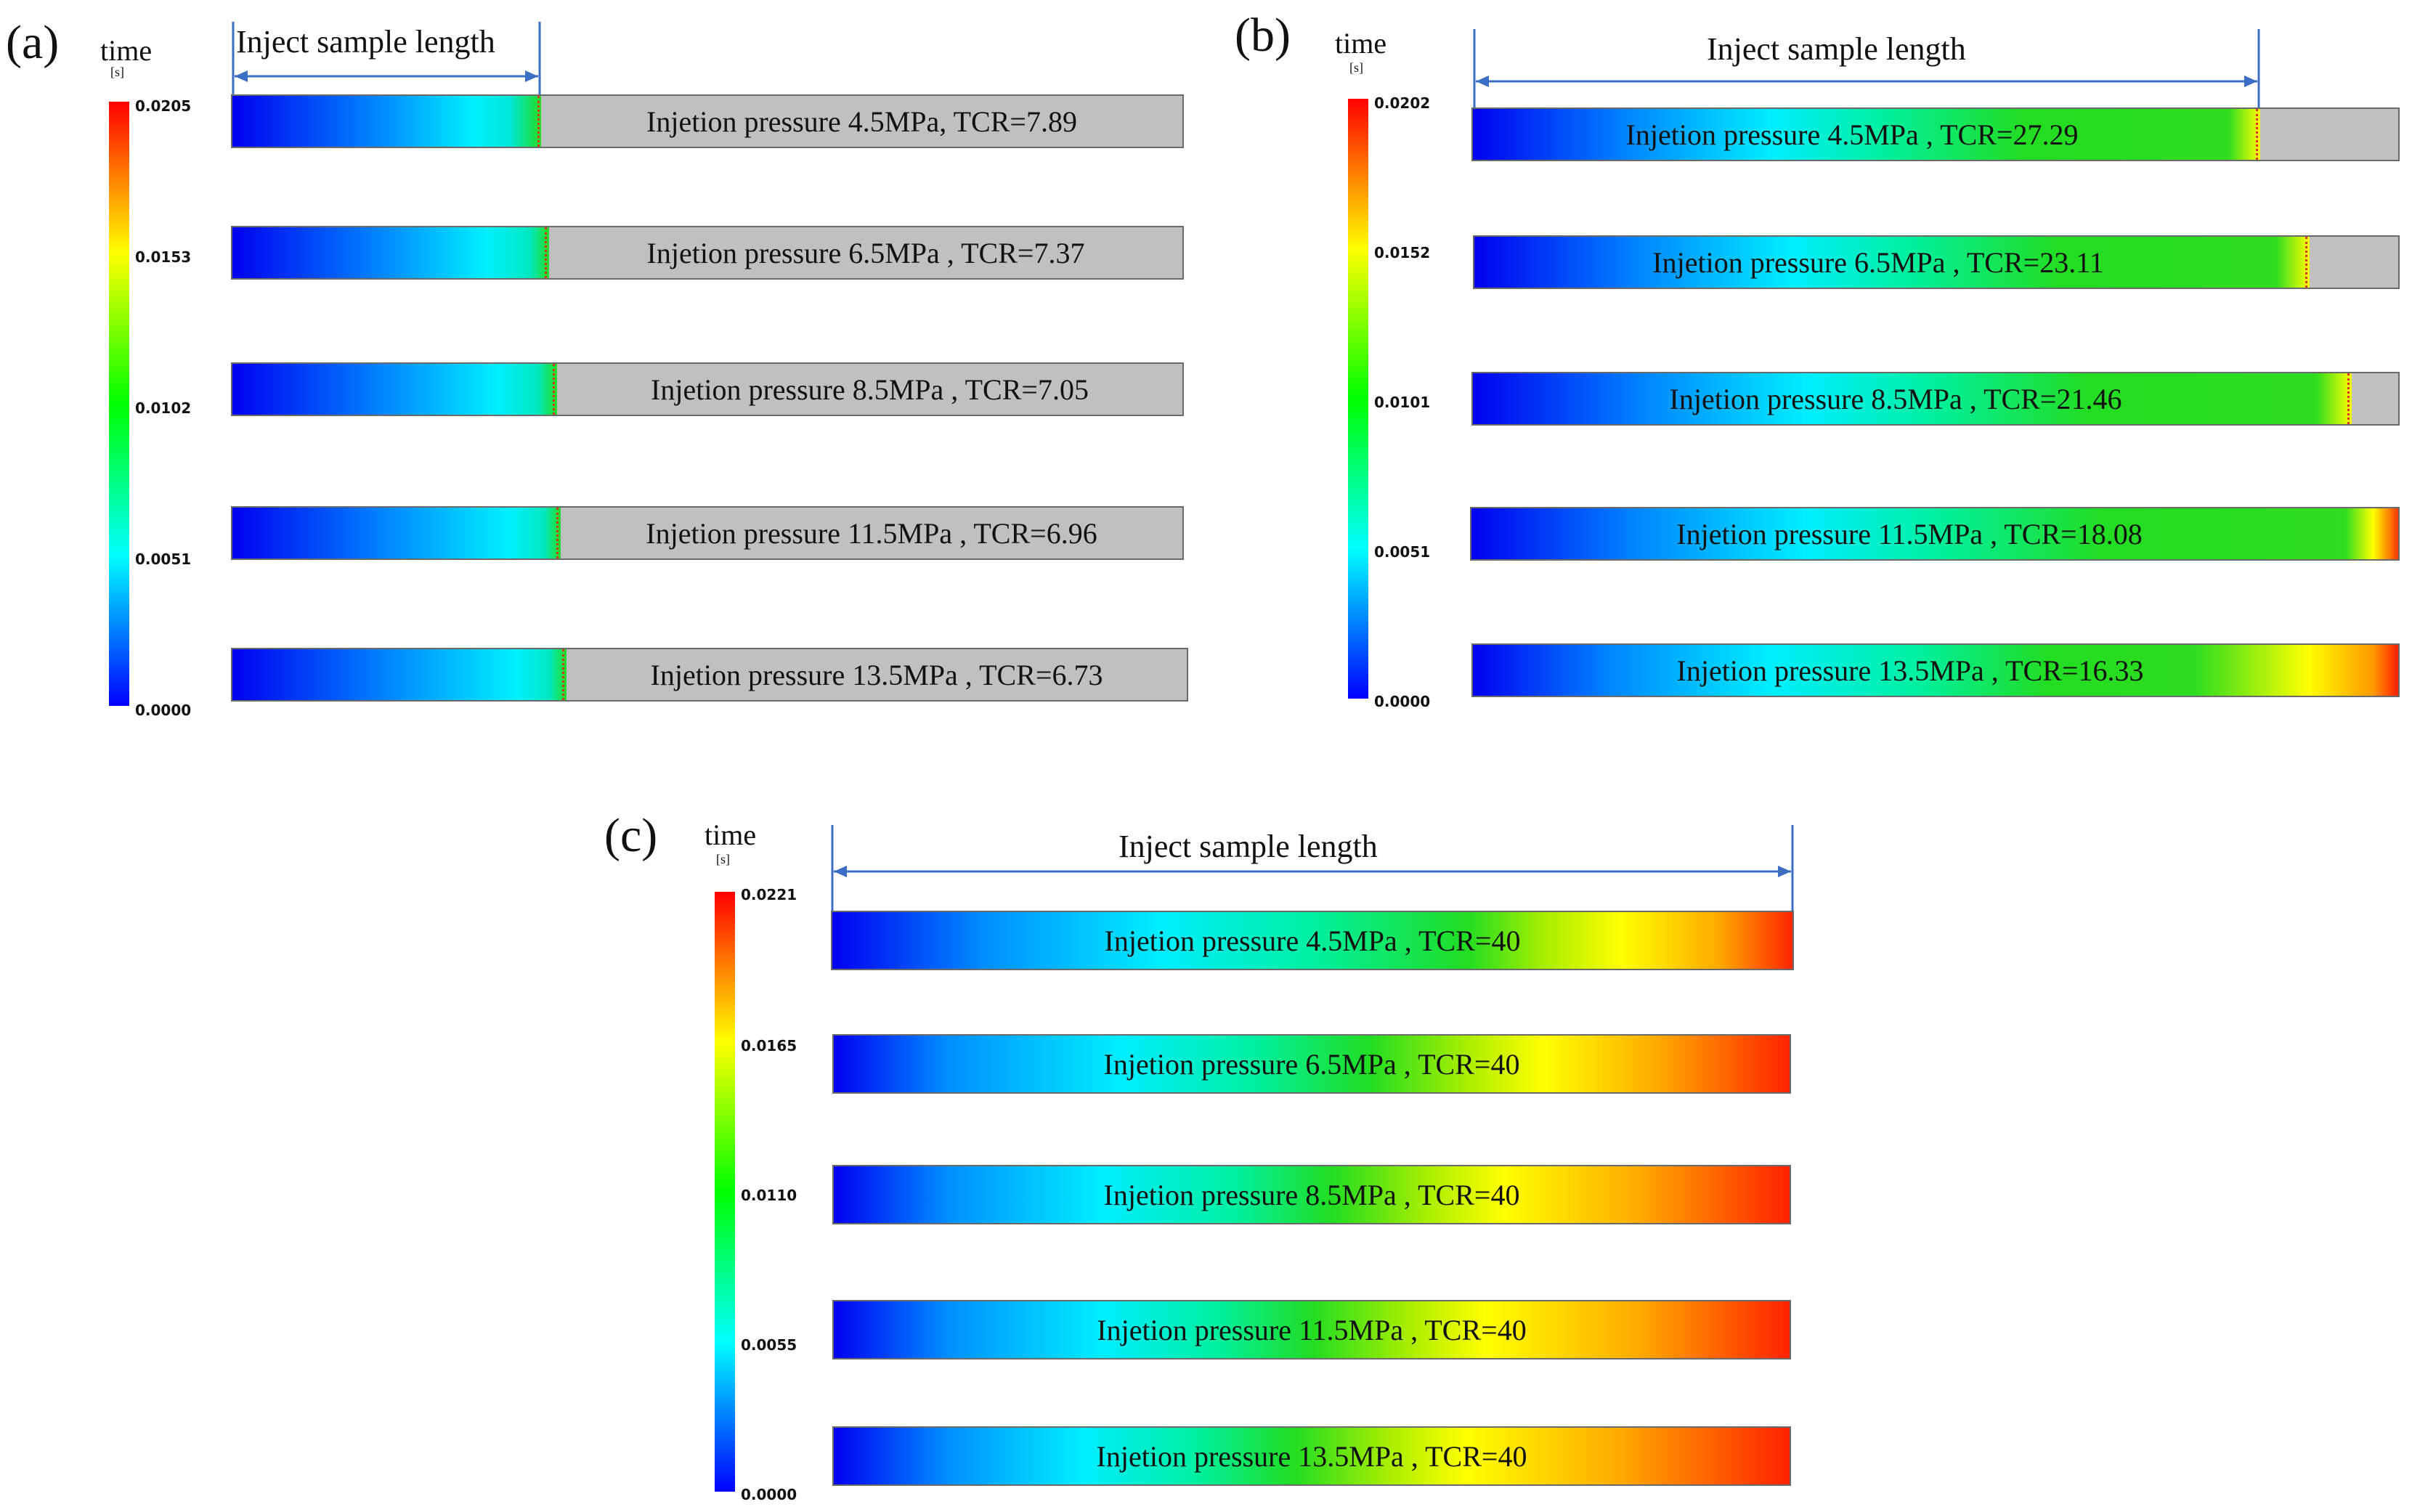 This screenshot has height=1512, width=2412. I want to click on bar-caption: Injetion pressure 4.5MPa , TCR=27.29, so click(1852, 134).